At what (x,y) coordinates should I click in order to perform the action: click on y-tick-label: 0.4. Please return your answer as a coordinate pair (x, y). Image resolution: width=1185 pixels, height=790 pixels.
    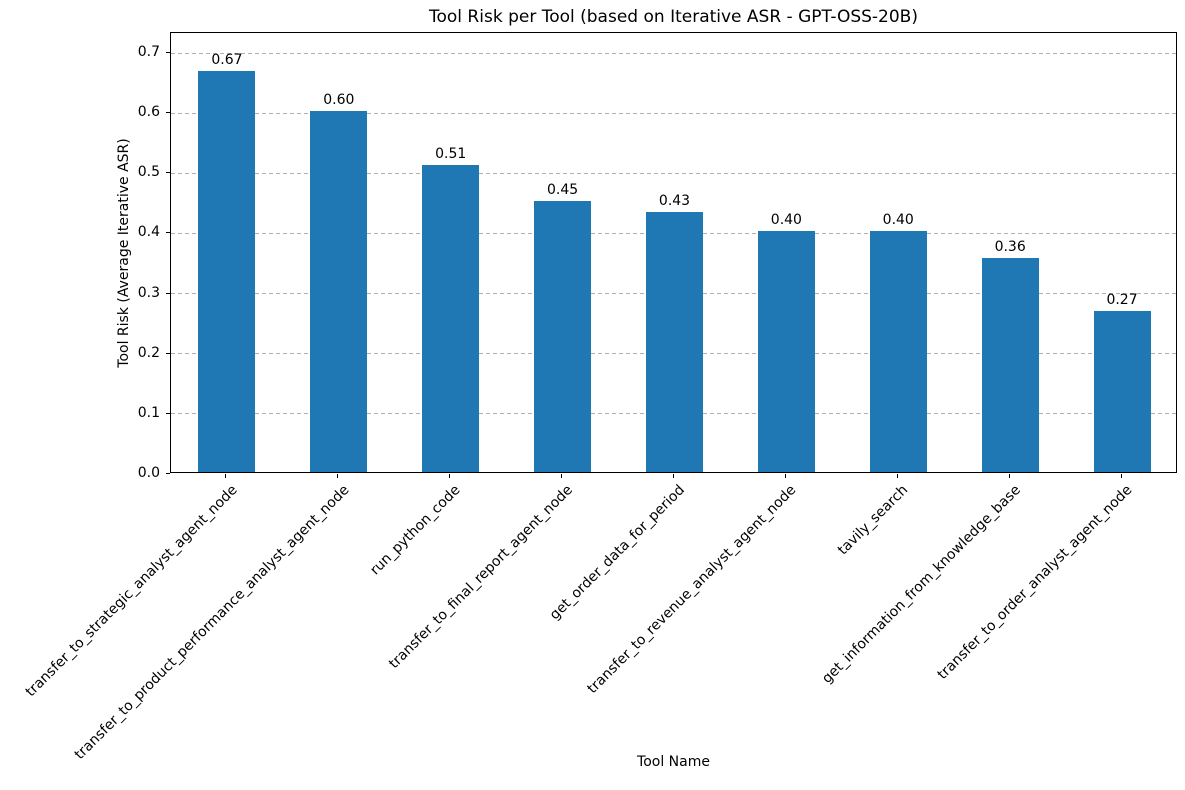
    Looking at the image, I should click on (148, 232).